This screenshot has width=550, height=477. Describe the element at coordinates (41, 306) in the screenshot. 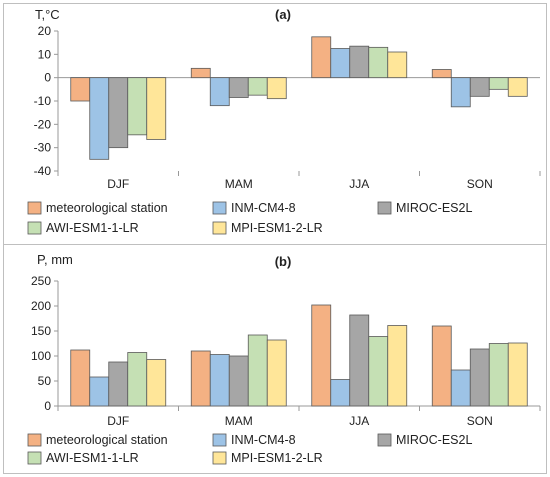

I see `panel-b-ytick-label: 200` at that location.